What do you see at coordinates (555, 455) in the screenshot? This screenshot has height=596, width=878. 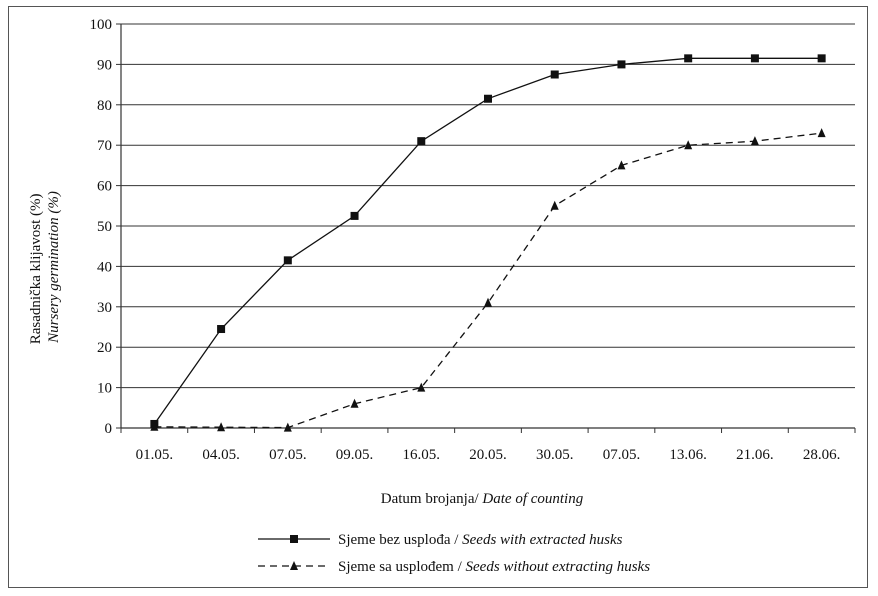 I see `x-tick-label: 30.05.` at bounding box center [555, 455].